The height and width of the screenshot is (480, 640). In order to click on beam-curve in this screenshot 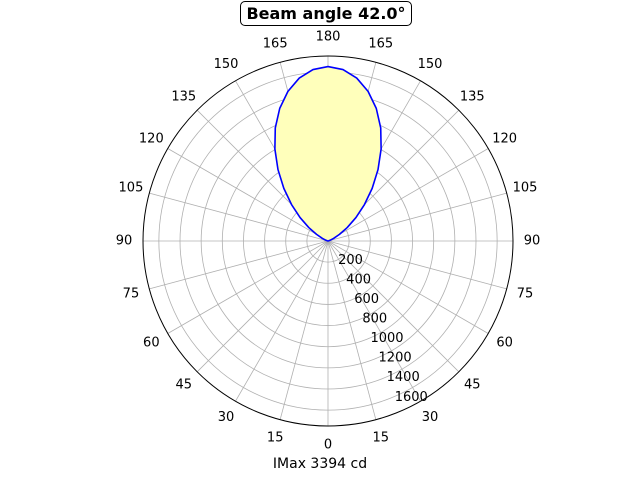, I will do `click(328, 153)`.